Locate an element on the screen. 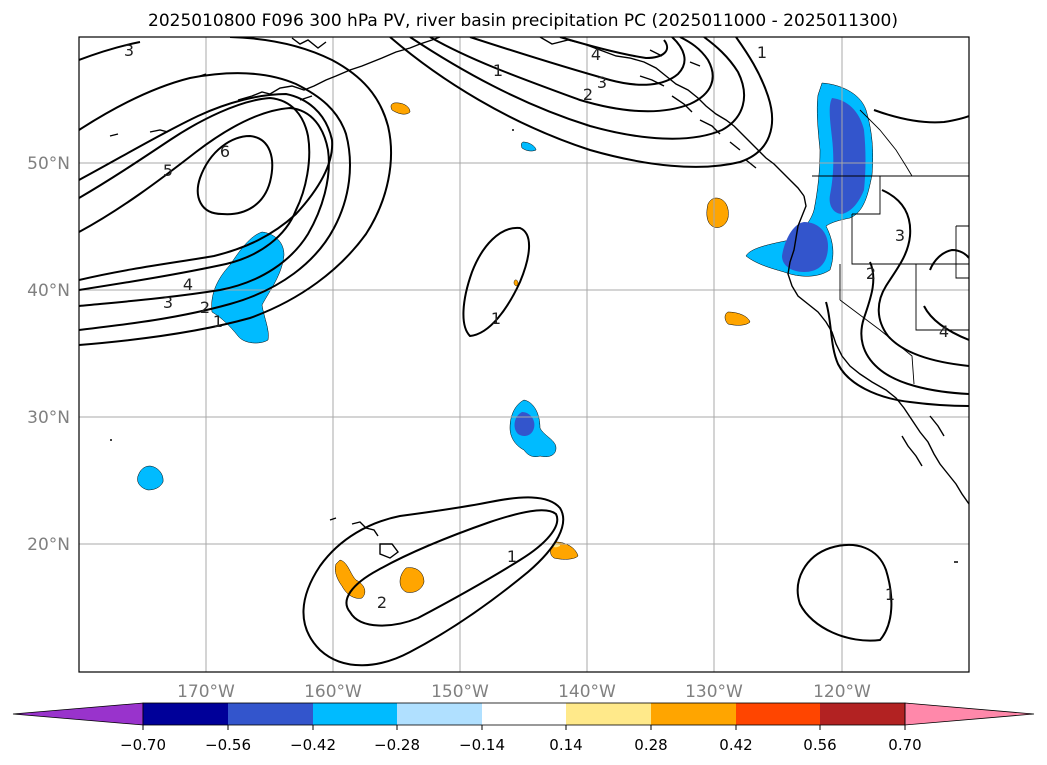 This screenshot has height=765, width=1047. longitude-labels: 170°W 160°W 150°W 140°W 130°W 120°W is located at coordinates (524, 692).